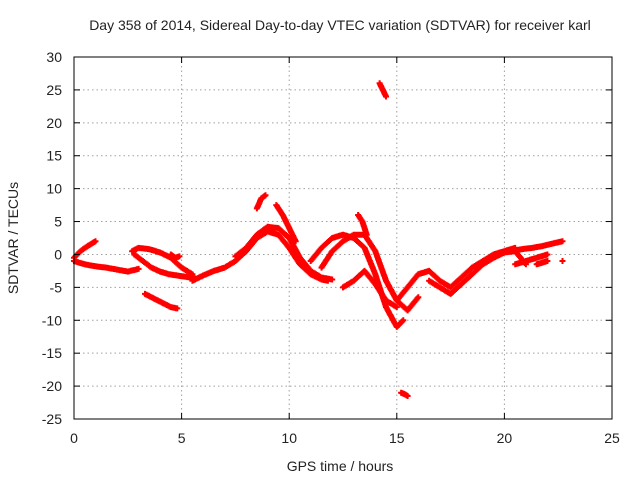 The image size is (640, 480). What do you see at coordinates (56, 287) in the screenshot?
I see `y-tick-label: -5` at bounding box center [56, 287].